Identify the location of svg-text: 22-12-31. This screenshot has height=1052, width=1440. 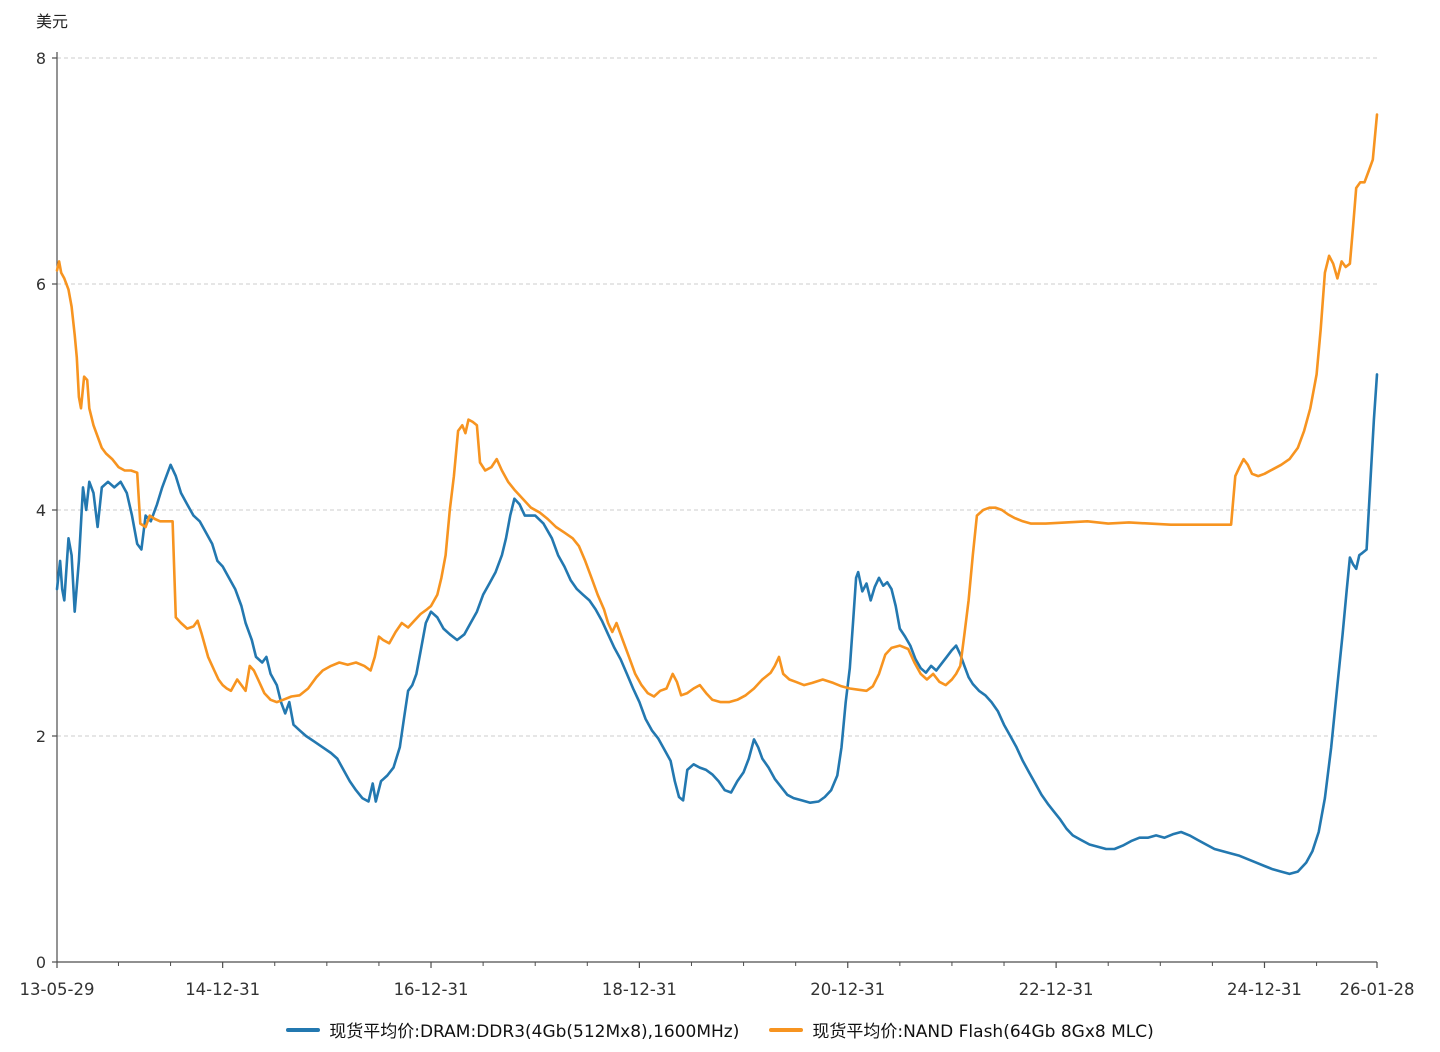
(1056, 989).